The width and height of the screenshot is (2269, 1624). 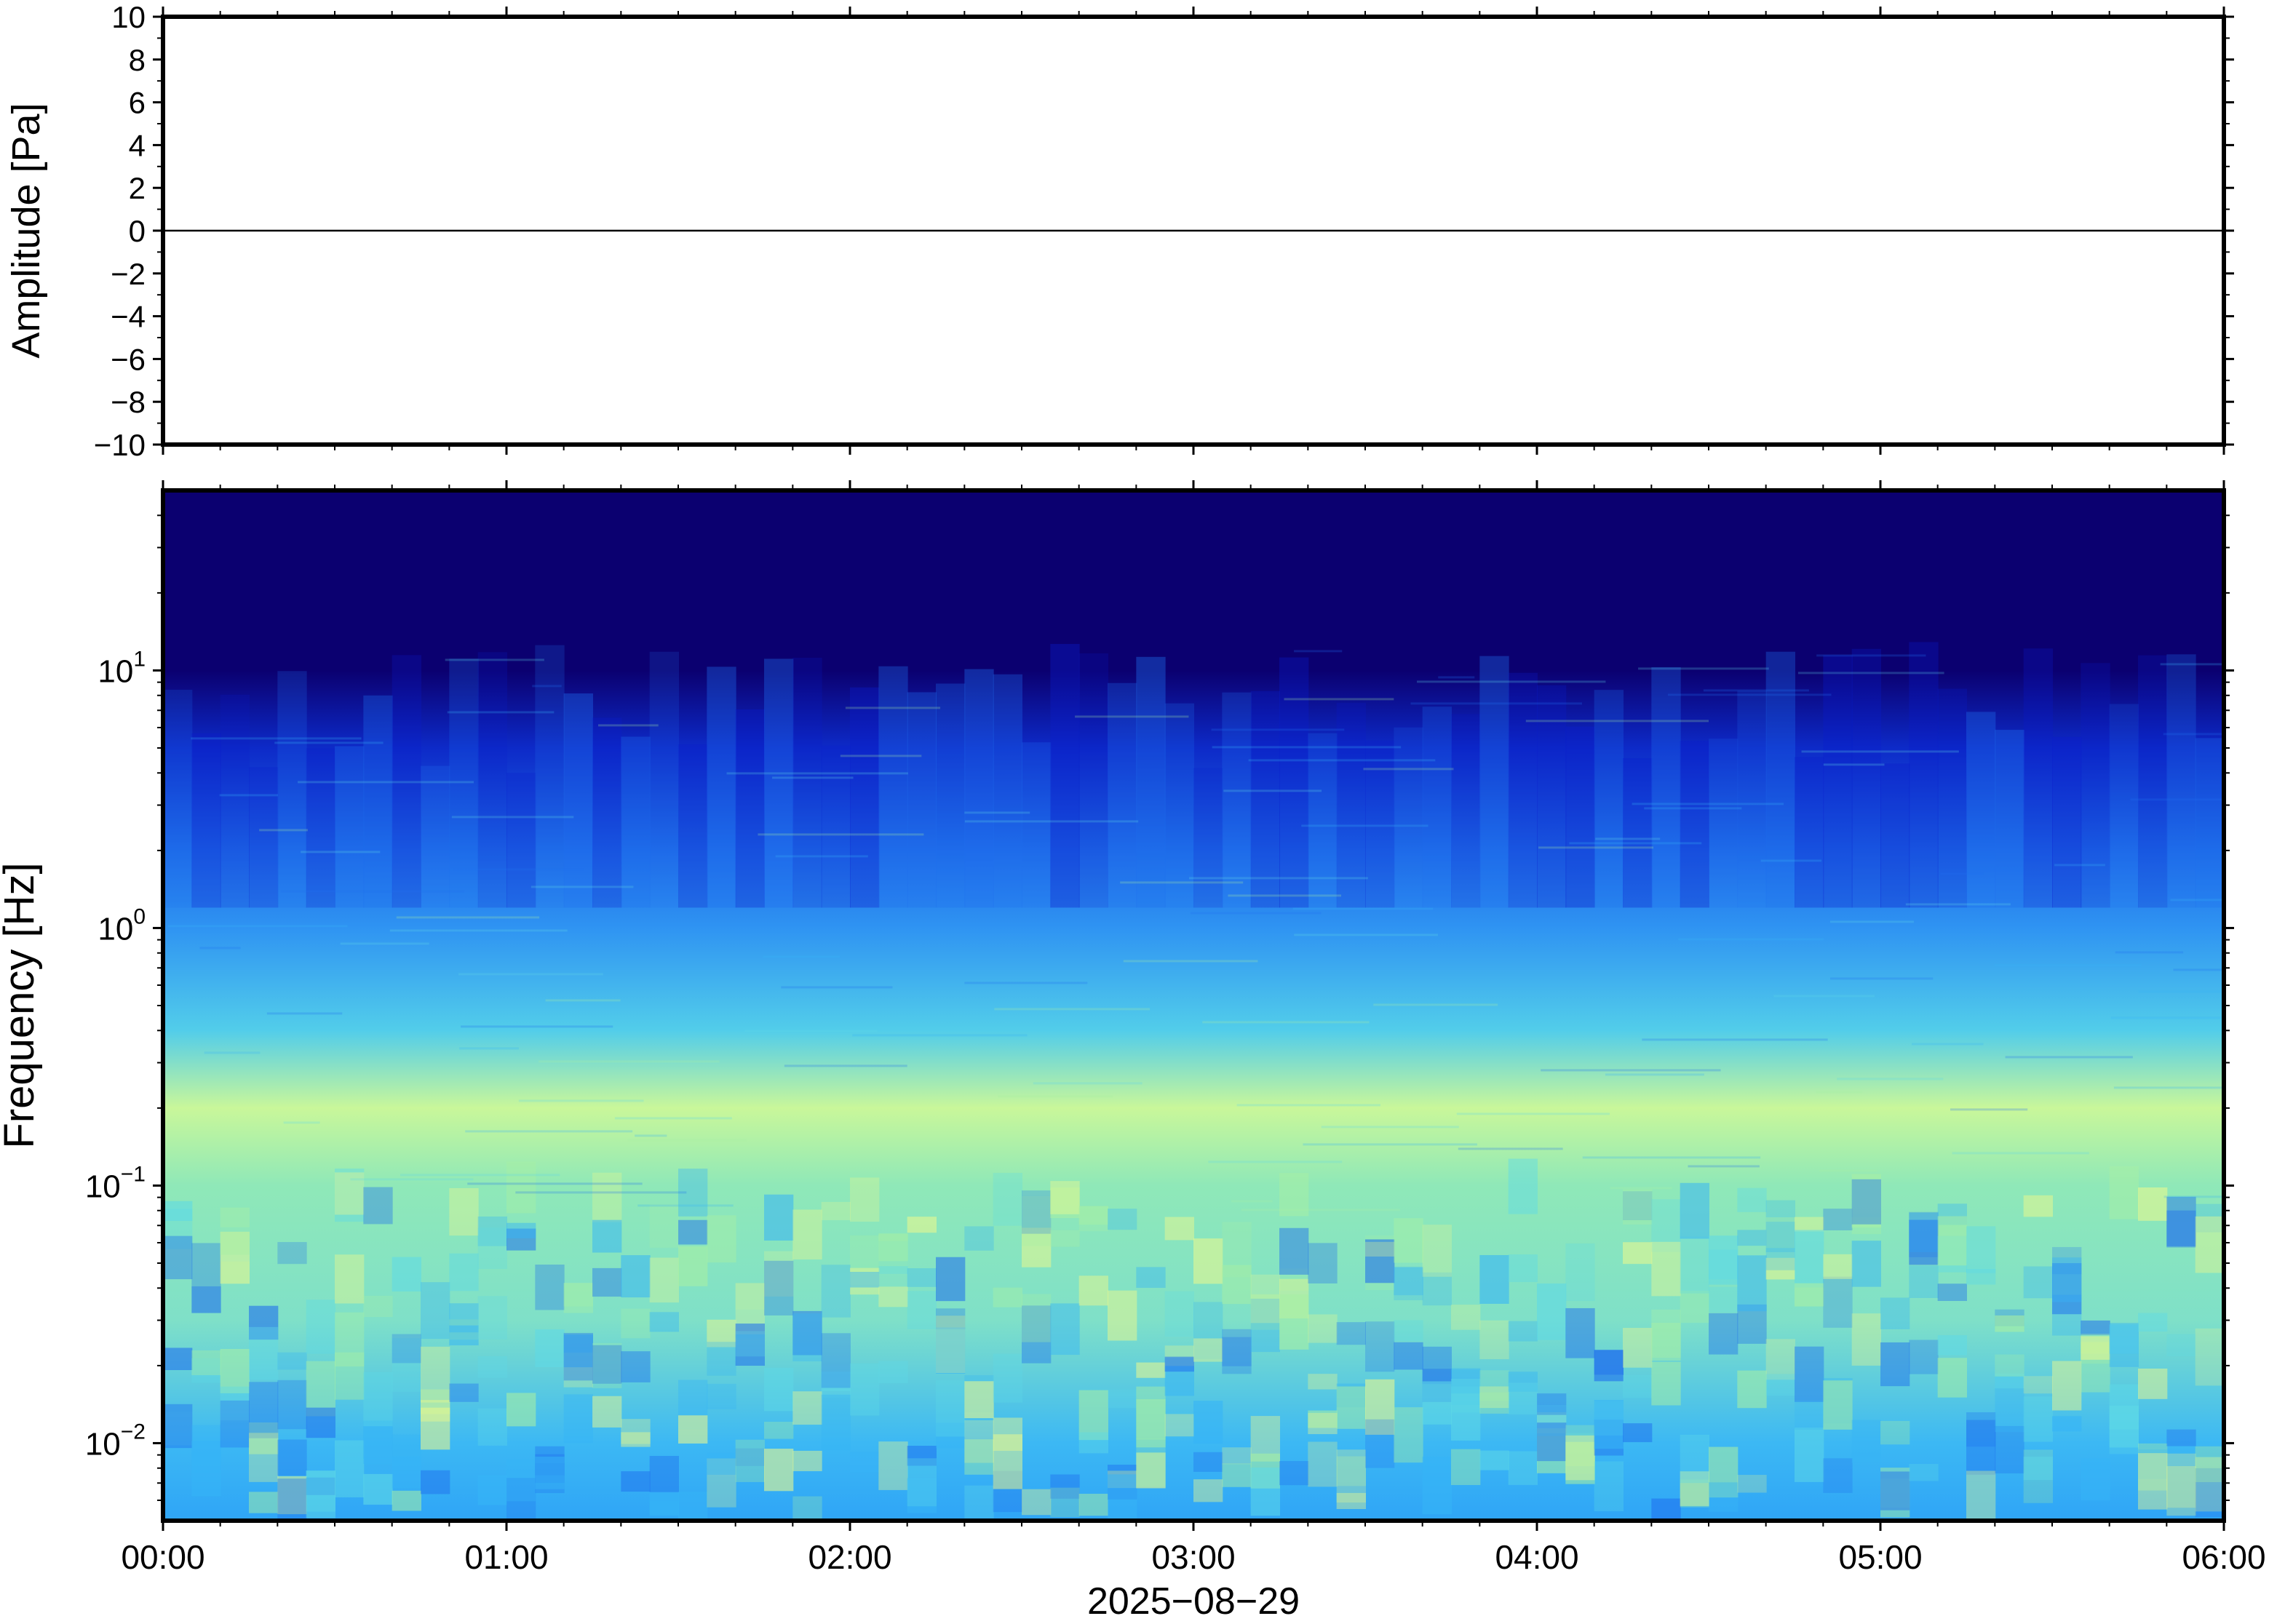 What do you see at coordinates (115, 1183) in the screenshot?
I see `spectrogram-y-tick-label: 10−1` at bounding box center [115, 1183].